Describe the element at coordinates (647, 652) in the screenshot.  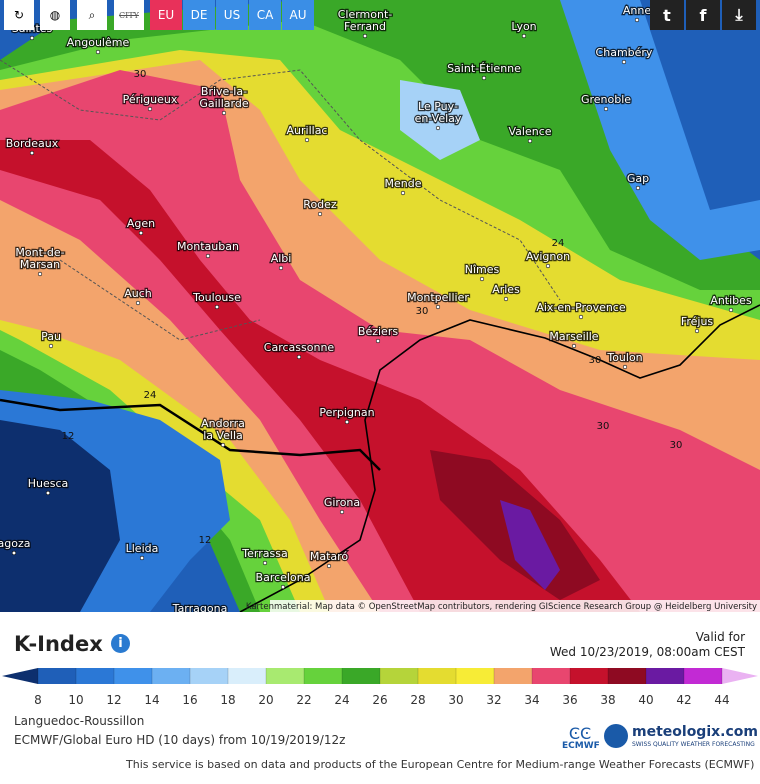
I see `valid-time: Wed 10/23/2019, 08:00am CEST` at that location.